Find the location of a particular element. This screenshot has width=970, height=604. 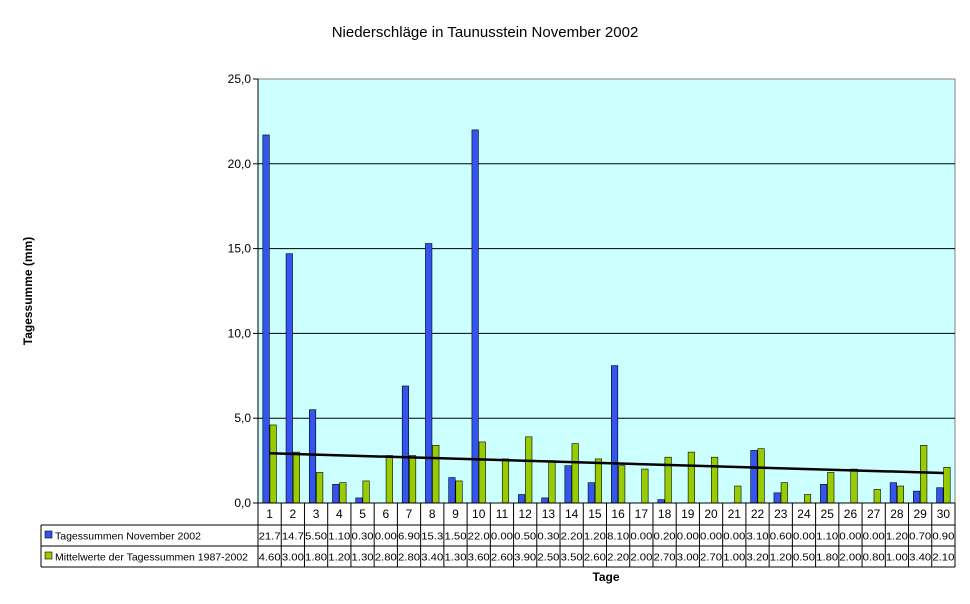

x-tick-label: 10 is located at coordinates (479, 514).